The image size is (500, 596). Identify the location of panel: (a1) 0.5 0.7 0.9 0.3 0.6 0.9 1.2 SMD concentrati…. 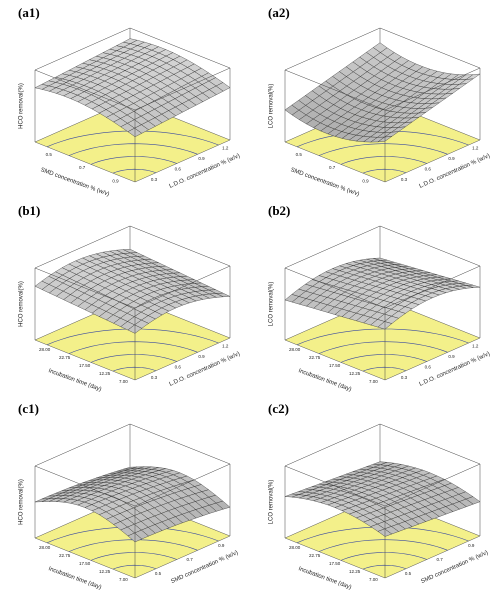
(129, 101).